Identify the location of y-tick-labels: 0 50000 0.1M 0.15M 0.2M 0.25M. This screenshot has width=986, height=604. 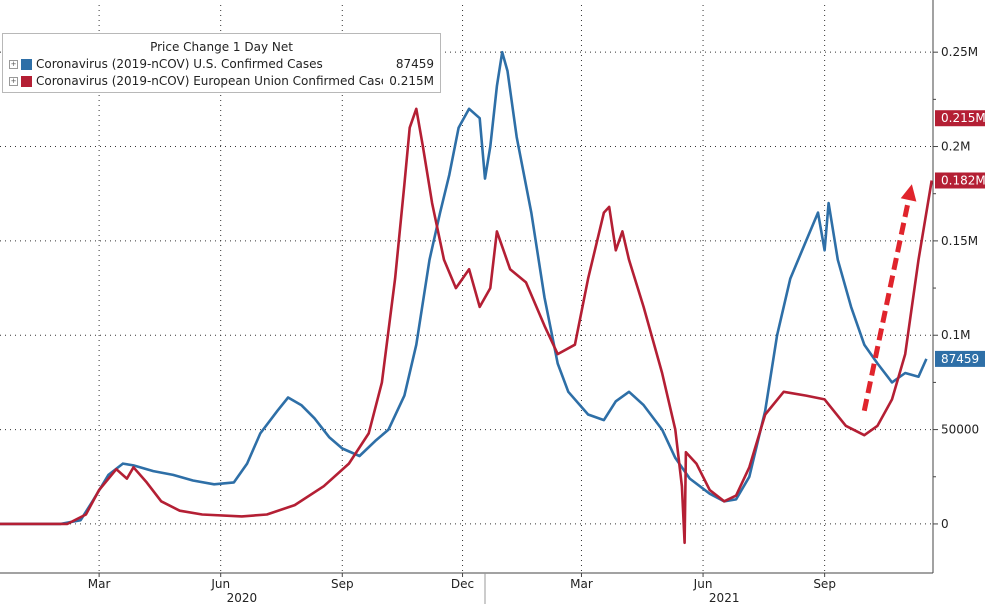
(960, 288).